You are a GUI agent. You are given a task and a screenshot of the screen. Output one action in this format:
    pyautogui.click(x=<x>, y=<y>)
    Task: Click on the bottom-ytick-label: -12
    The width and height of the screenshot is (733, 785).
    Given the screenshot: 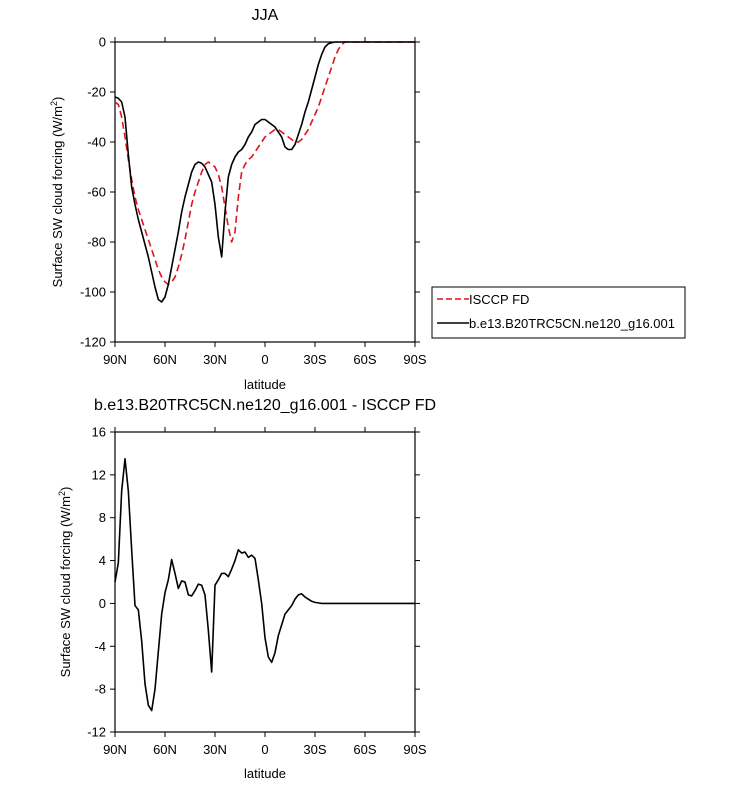 What is the action you would take?
    pyautogui.click(x=96, y=732)
    